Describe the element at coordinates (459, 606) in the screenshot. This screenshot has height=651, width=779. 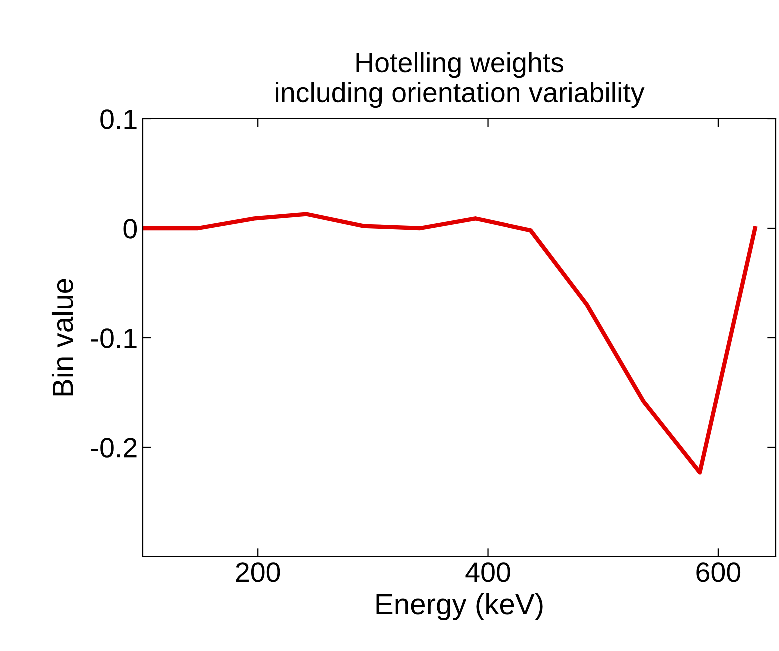
I see `x-axis-title: Energy (keV)` at that location.